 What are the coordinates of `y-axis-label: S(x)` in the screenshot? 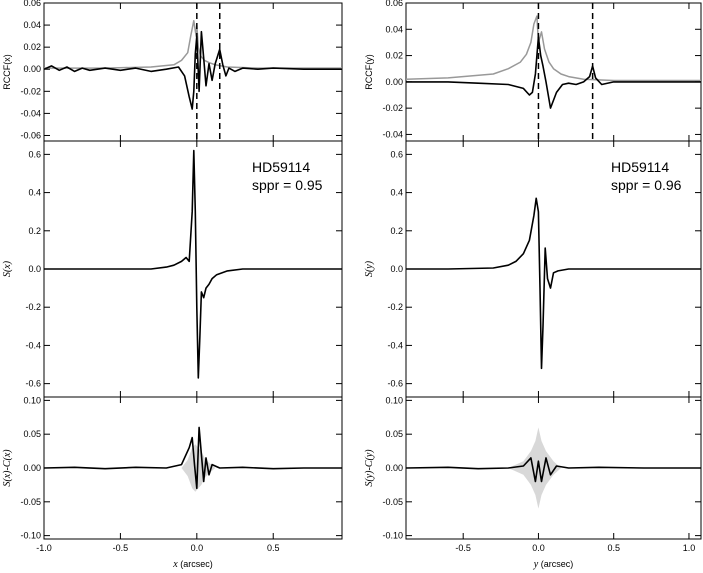 It's located at (7, 268).